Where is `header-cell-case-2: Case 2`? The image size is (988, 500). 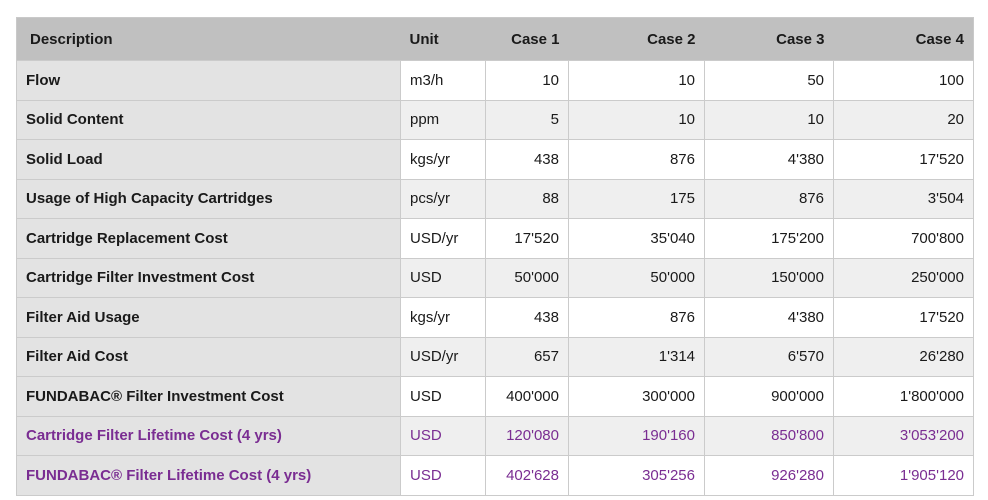
header-cell-case-2: Case 2 is located at coordinates (636, 39).